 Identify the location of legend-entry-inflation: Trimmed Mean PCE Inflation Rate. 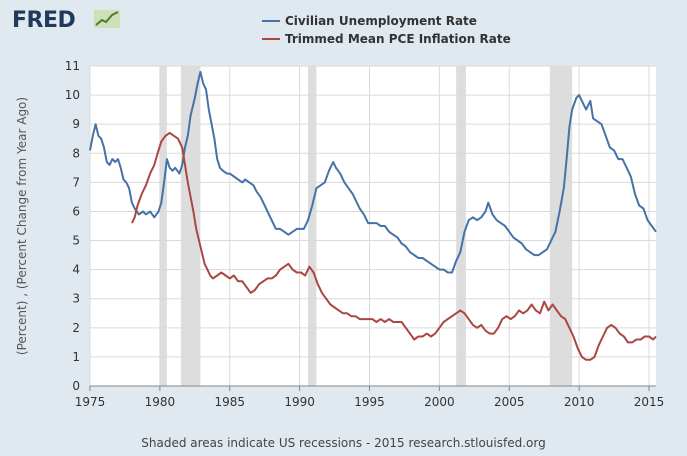
(386, 39).